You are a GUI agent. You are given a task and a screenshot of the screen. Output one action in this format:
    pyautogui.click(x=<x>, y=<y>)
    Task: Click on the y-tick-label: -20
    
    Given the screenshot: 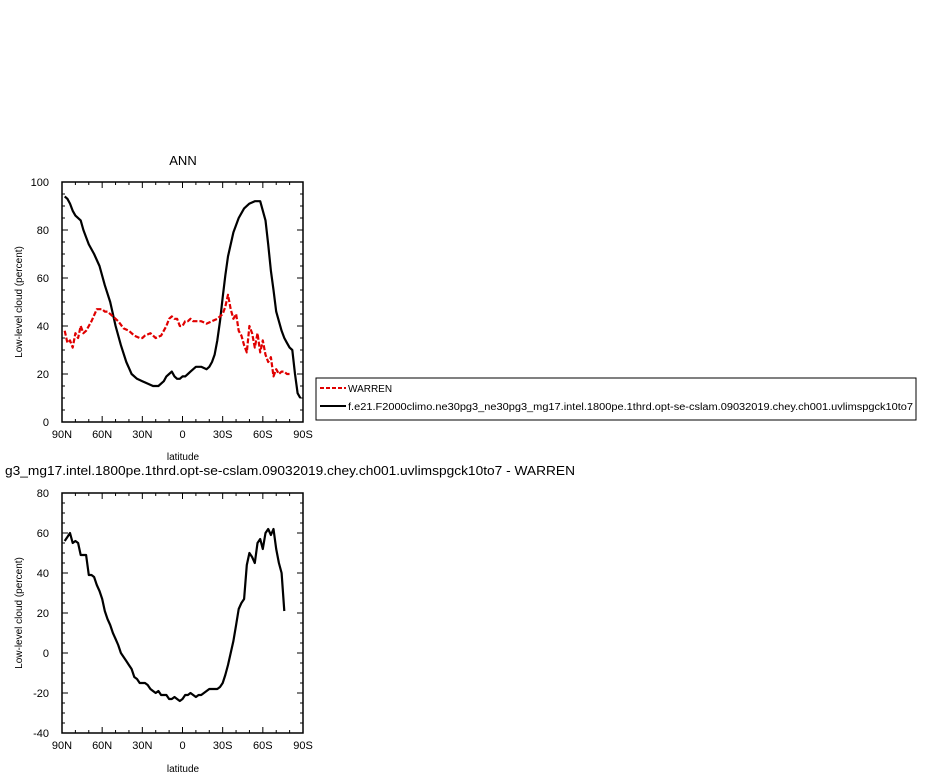 What is the action you would take?
    pyautogui.click(x=41, y=694)
    